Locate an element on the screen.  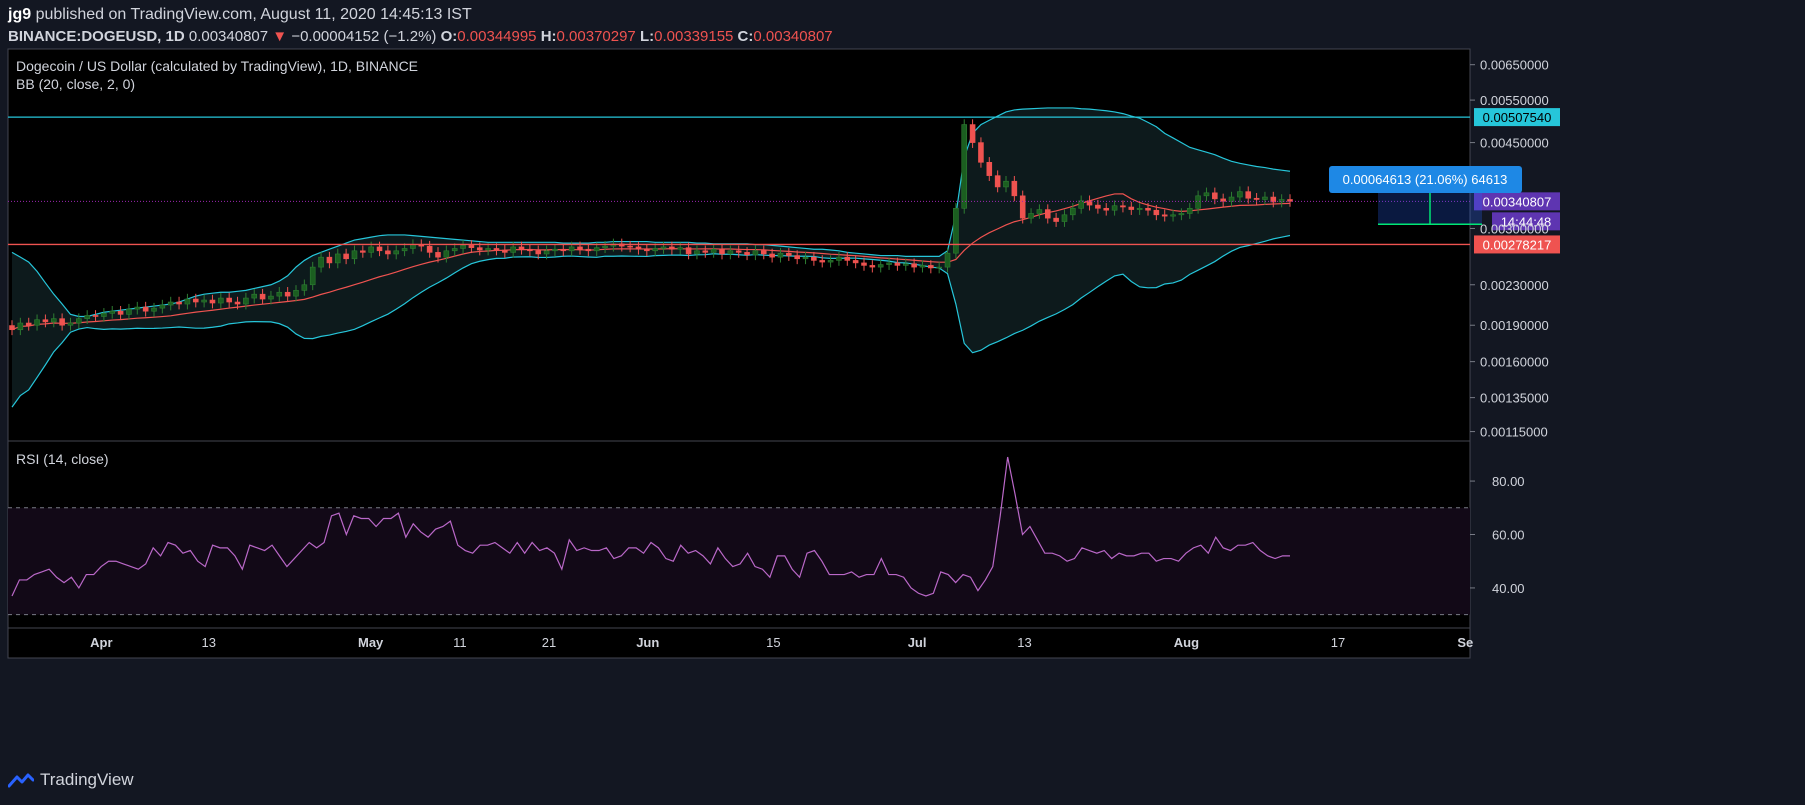
brand-name: TradingView is located at coordinates (87, 779).